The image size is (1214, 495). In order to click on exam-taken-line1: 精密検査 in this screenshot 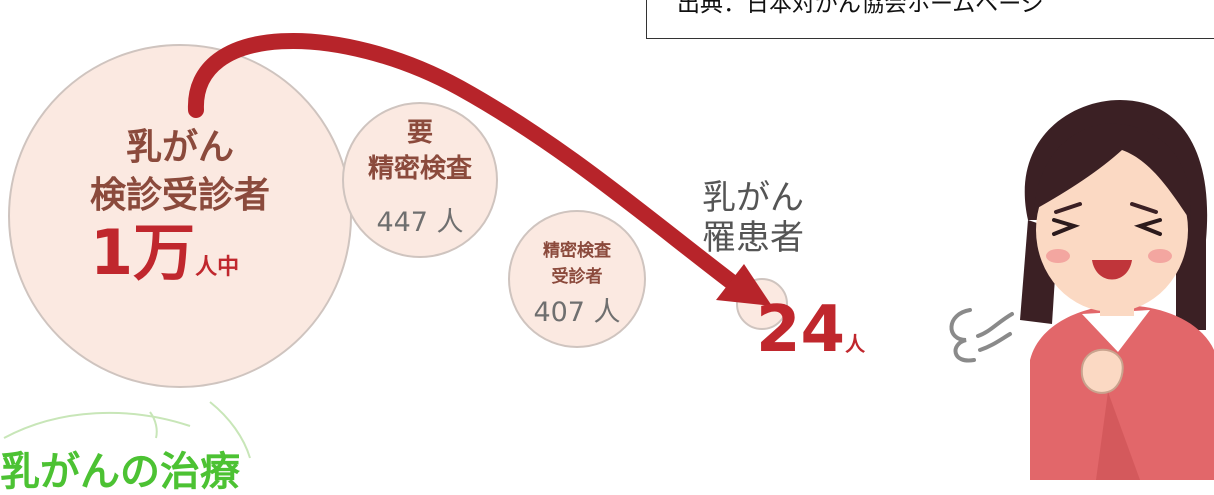, I will do `click(577, 251)`.